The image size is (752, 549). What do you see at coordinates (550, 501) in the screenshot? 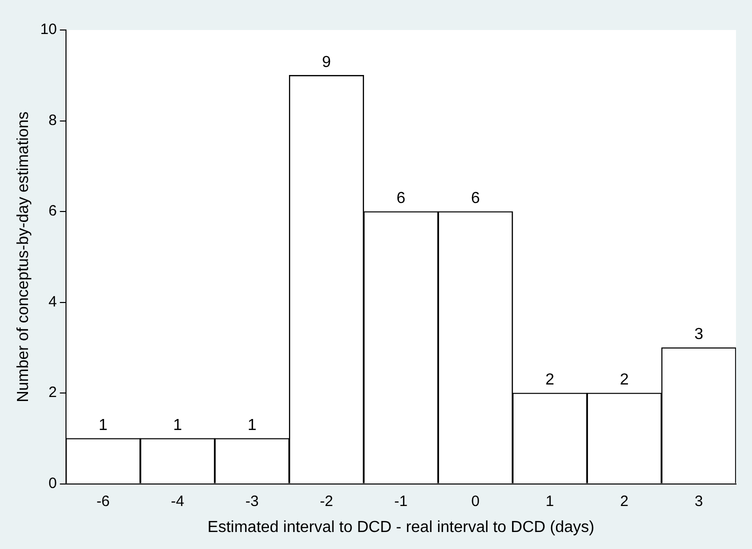
I see `x-tick-label: 1` at bounding box center [550, 501].